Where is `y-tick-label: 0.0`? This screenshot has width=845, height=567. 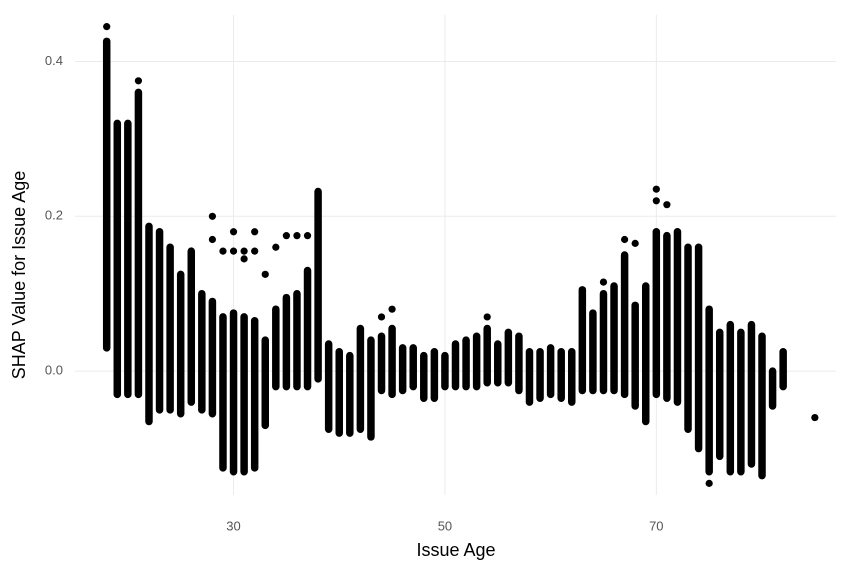 y-tick-label: 0.0 is located at coordinates (54, 370).